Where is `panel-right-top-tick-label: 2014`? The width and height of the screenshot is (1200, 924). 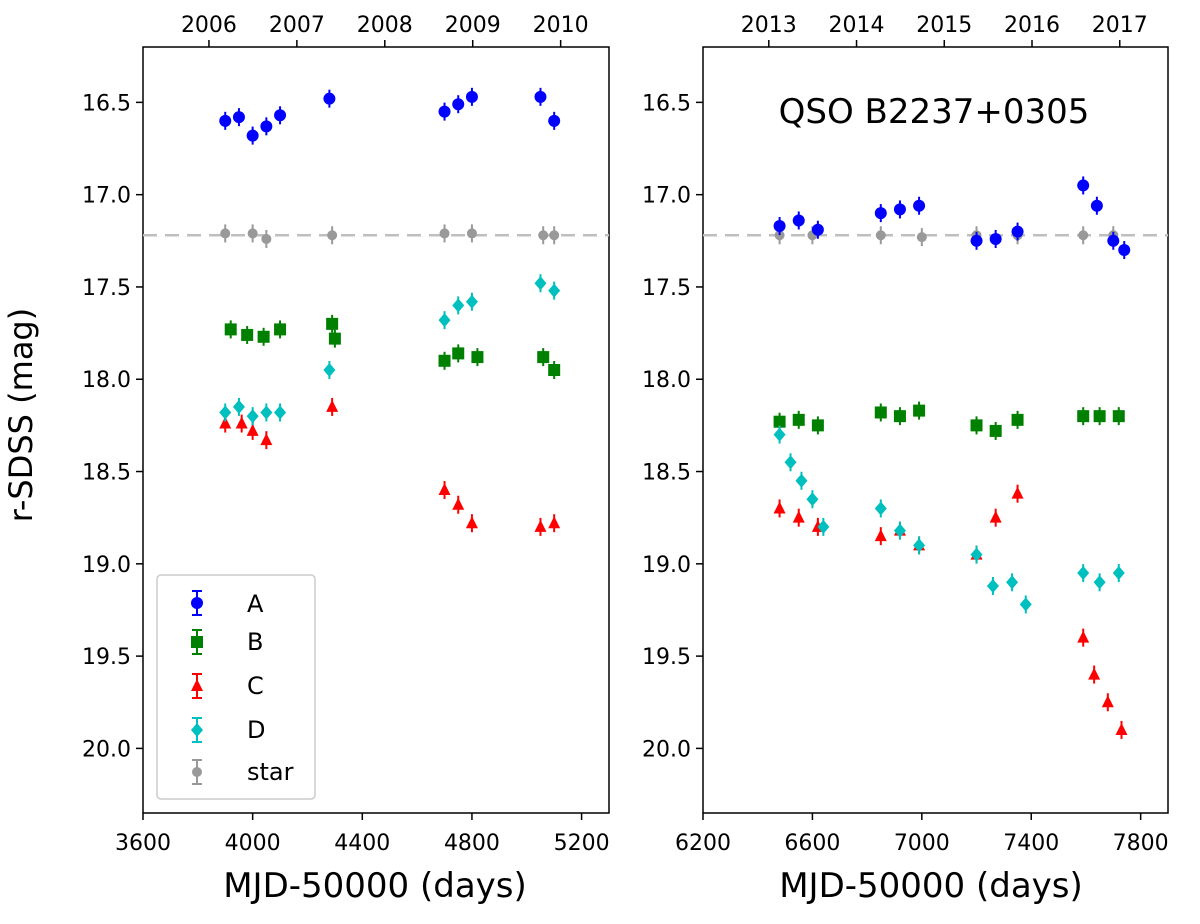 panel-right-top-tick-label: 2014 is located at coordinates (857, 25).